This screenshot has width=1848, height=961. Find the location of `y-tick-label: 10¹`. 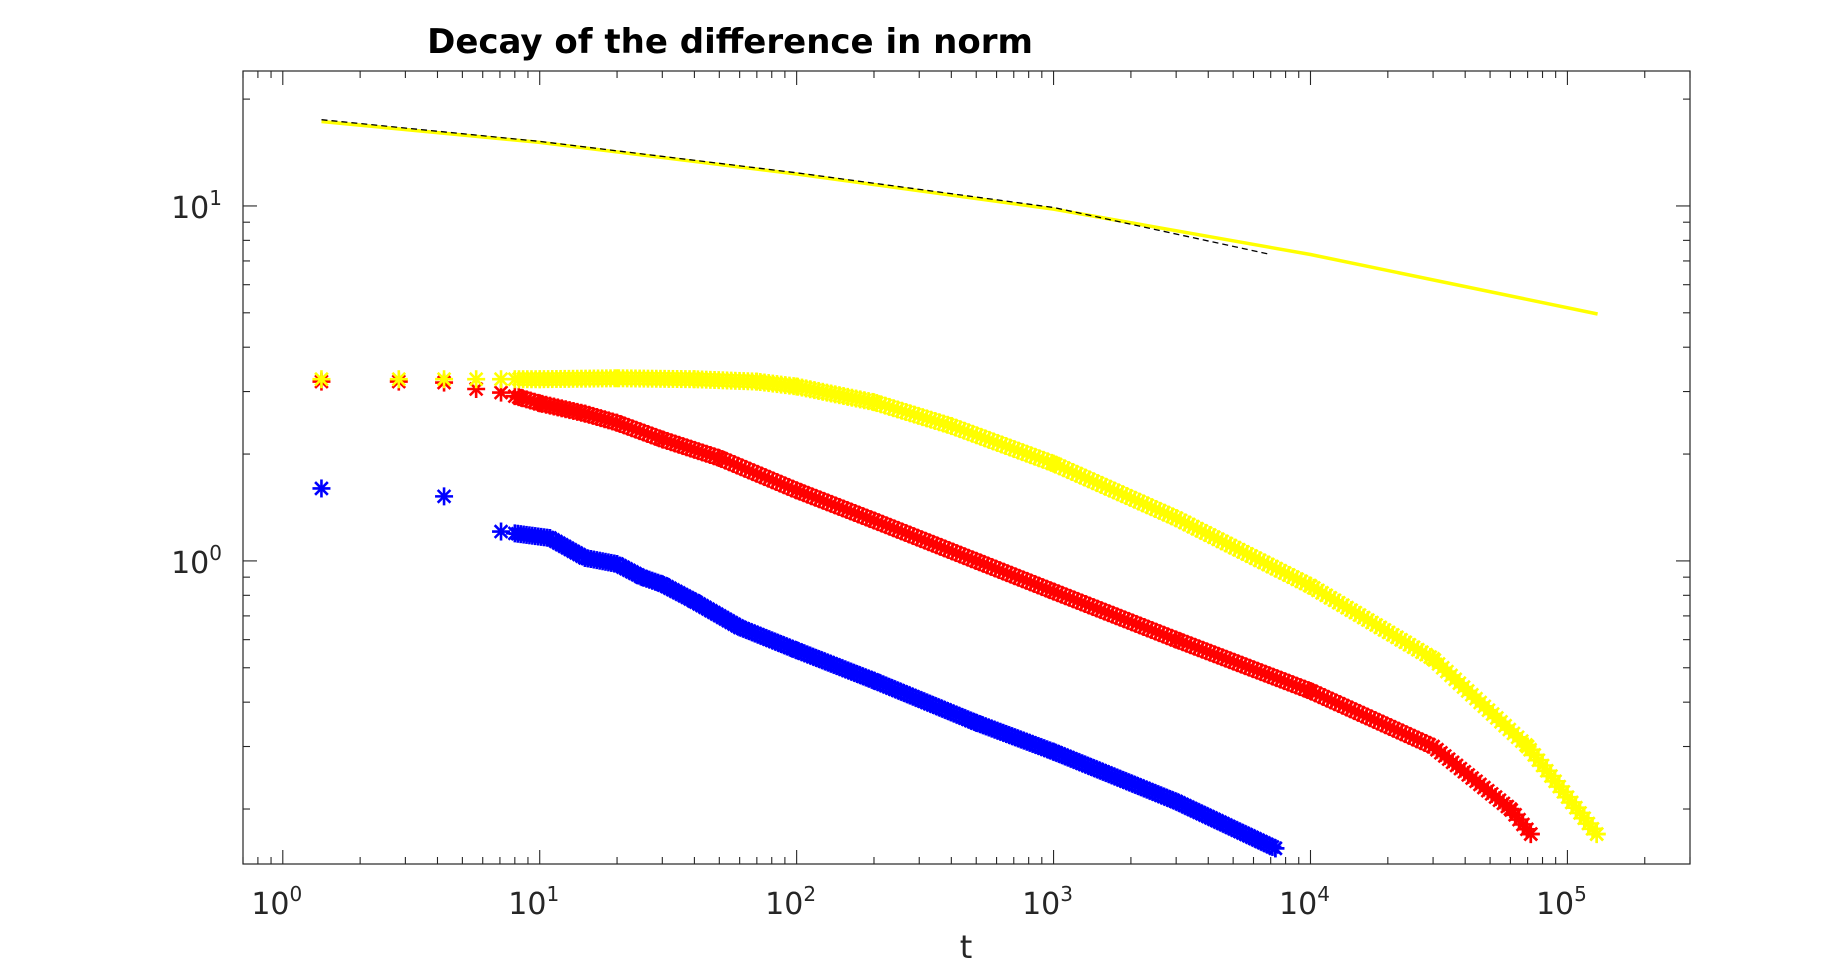

y-tick-label: 10¹ is located at coordinates (196, 206).